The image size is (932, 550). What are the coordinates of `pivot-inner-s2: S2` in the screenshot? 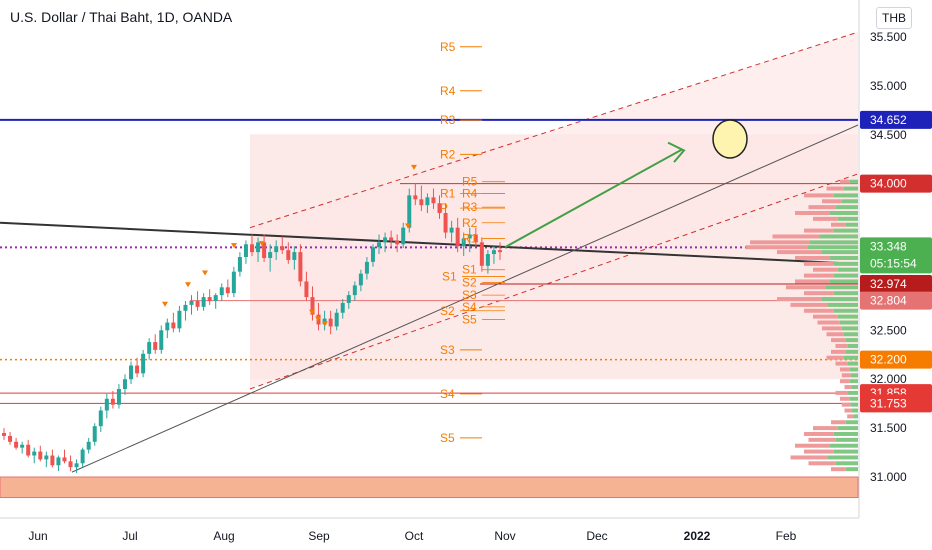 It's located at (447, 311).